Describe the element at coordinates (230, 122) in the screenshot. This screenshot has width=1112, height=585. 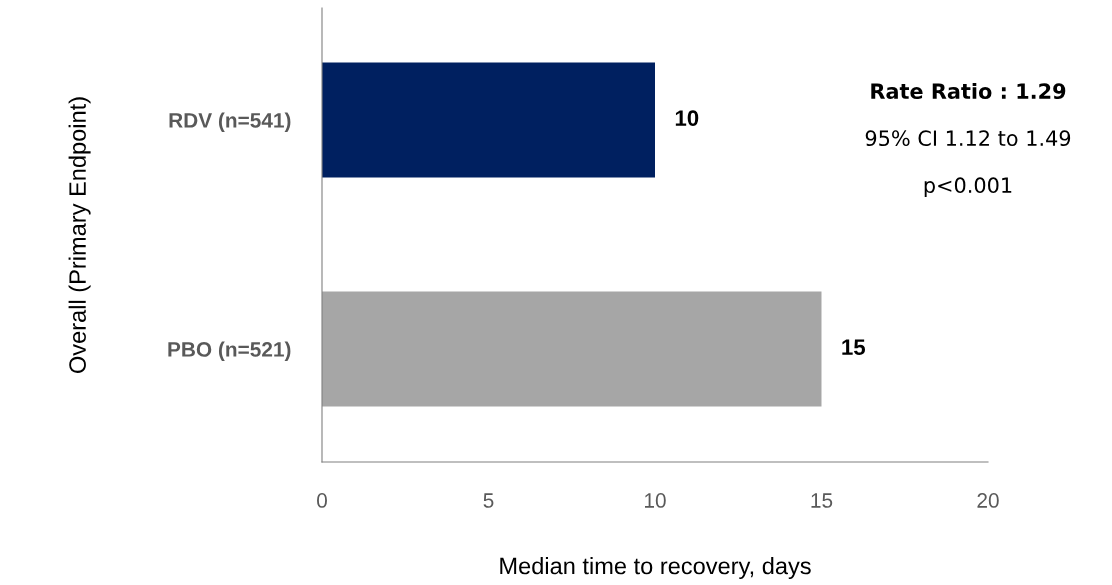
I see `y-tick-label: RDV (n=541)` at that location.